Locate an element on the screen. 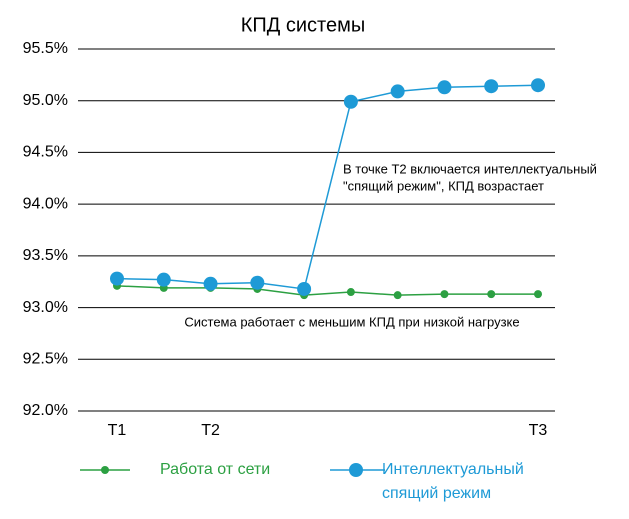  y-tick-label: 92.0% is located at coordinates (45, 410).